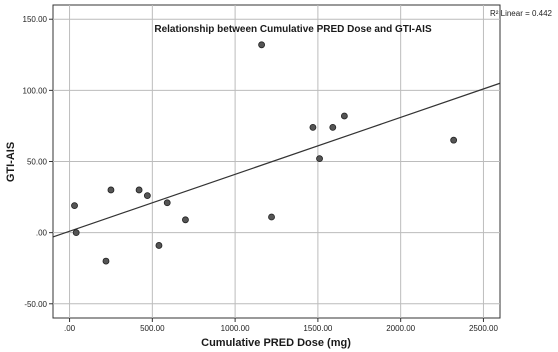  Describe the element at coordinates (42, 233) in the screenshot. I see `y-tick-label: .00` at that location.